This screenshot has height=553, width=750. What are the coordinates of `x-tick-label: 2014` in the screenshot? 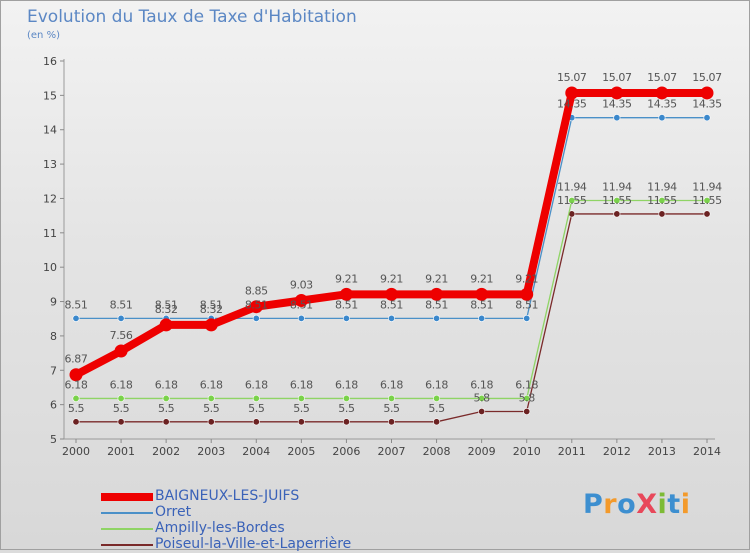 It's located at (707, 451).